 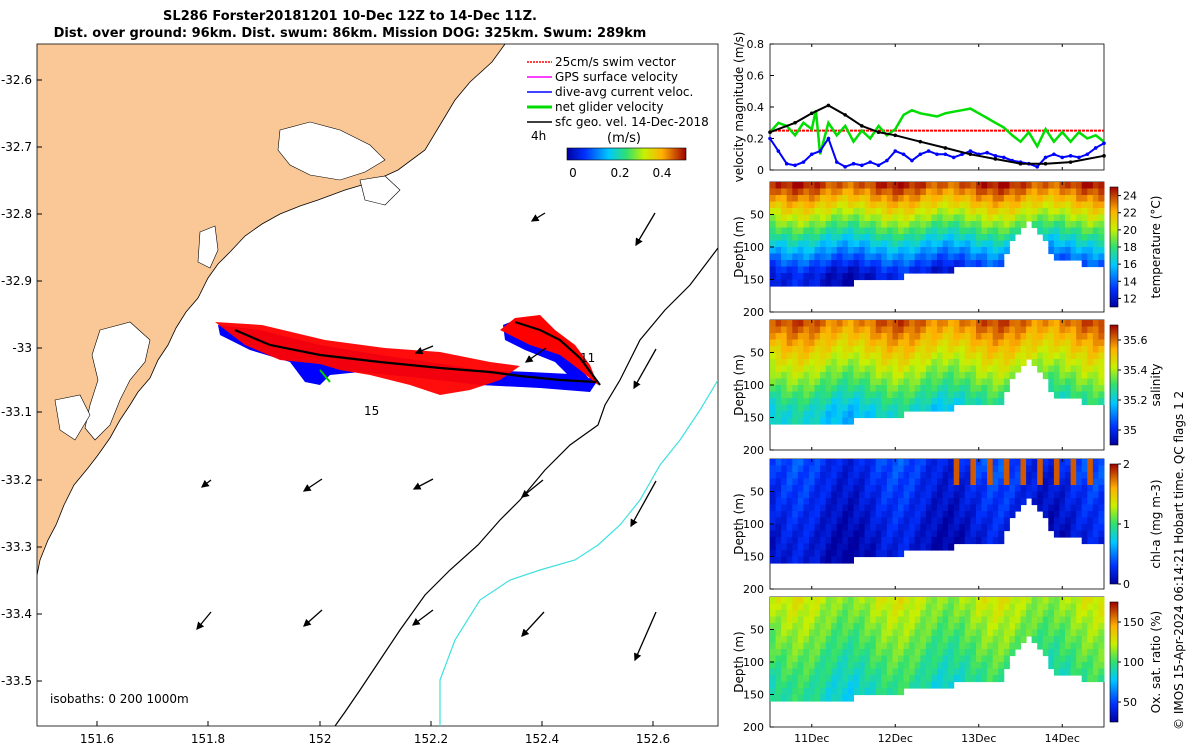 I want to click on section-ytick-label: 100, so click(x=753, y=524).